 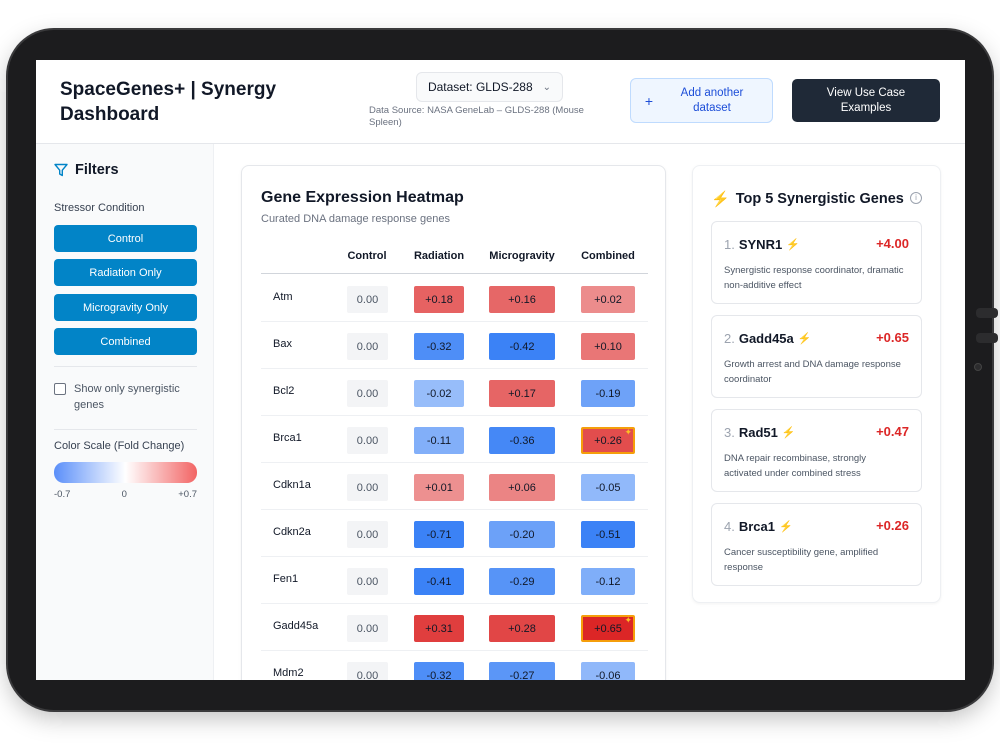 I want to click on gene-rank: 2., so click(x=729, y=338).